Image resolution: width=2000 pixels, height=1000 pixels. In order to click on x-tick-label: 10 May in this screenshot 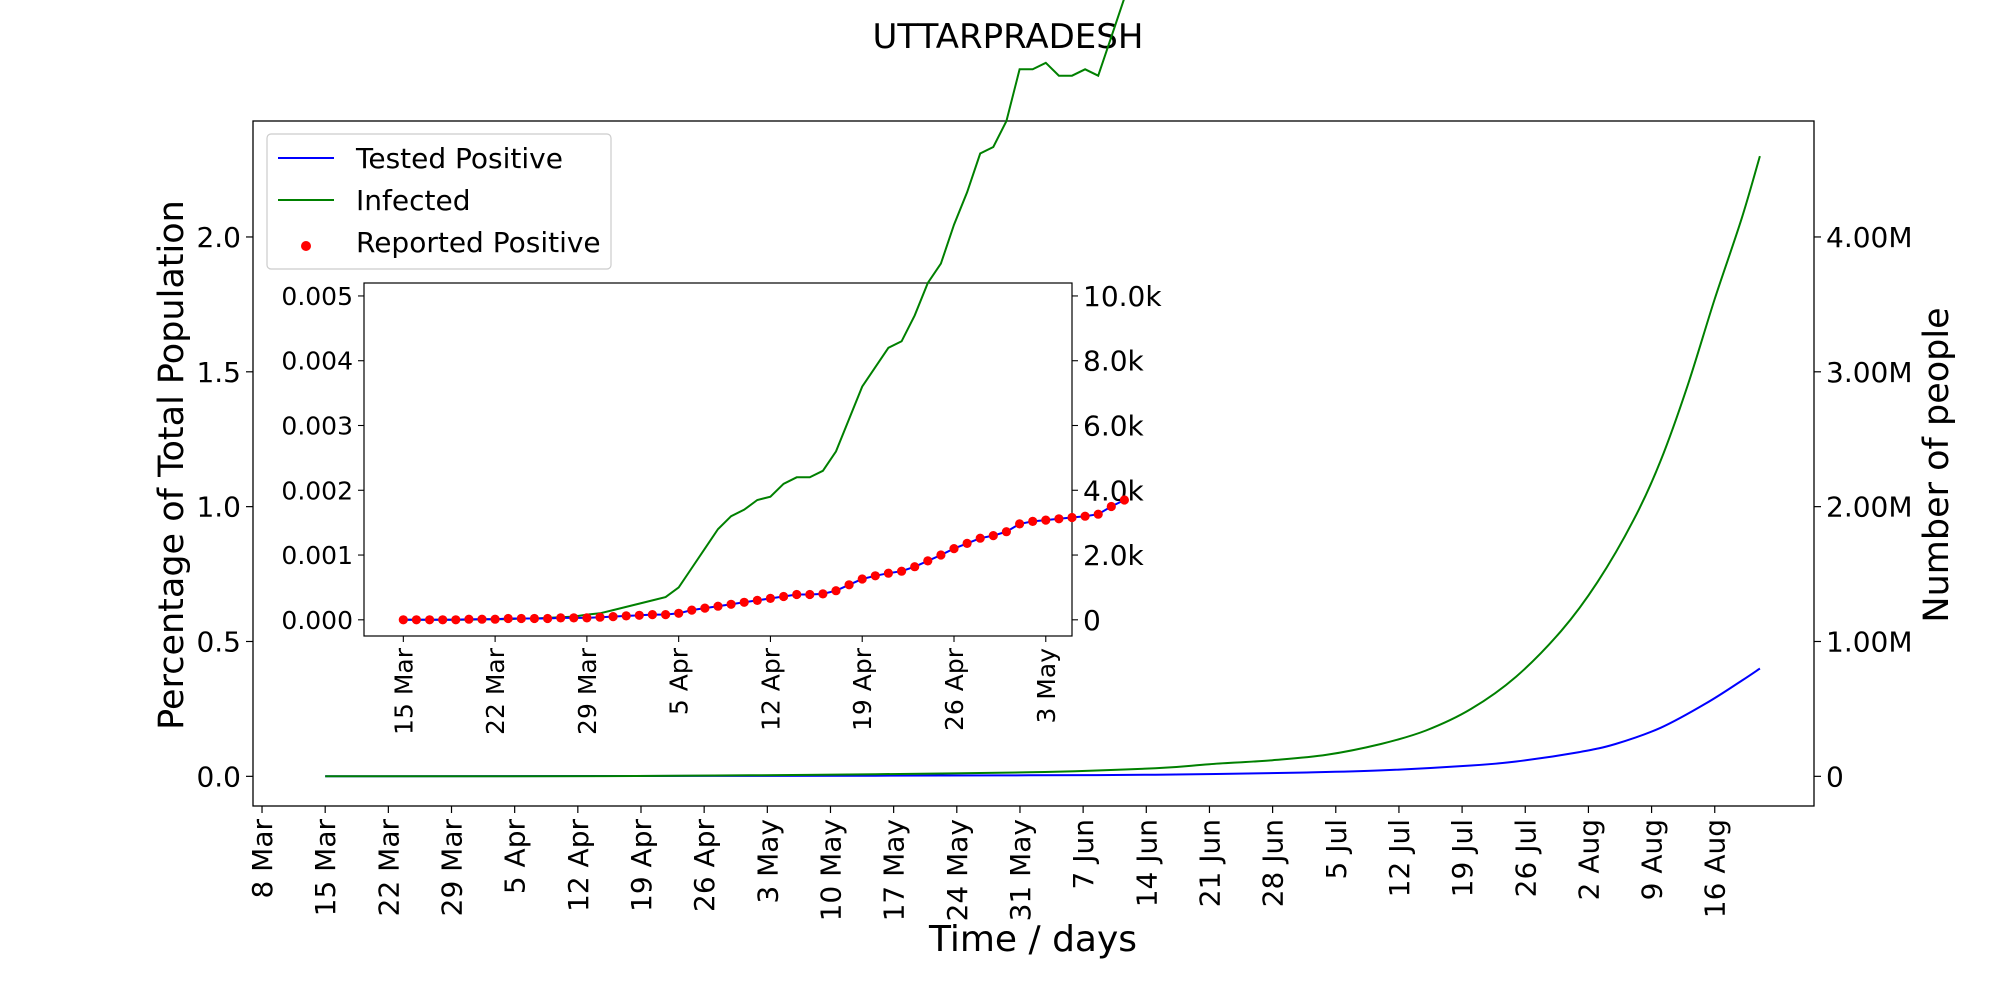, I will do `click(830, 870)`.